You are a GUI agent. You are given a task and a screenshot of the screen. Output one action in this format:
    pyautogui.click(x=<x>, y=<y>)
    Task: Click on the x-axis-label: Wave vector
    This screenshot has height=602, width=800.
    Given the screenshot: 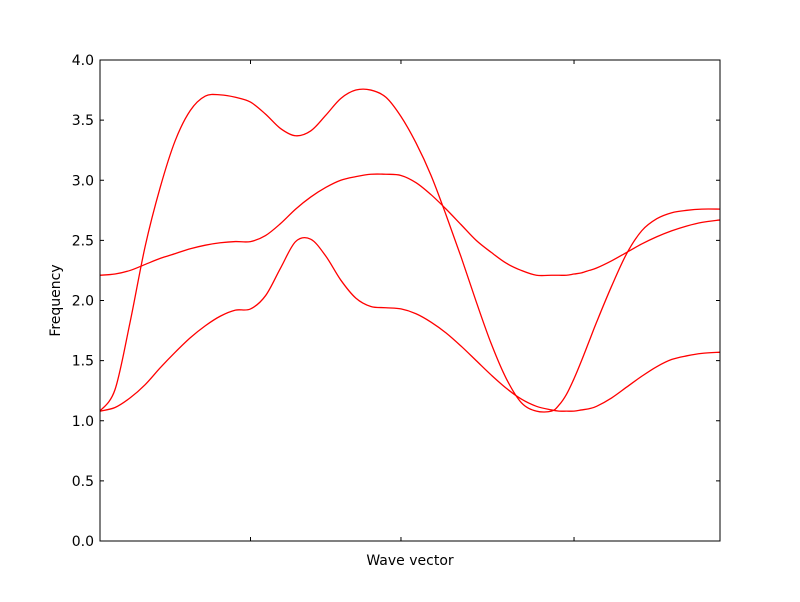 What is the action you would take?
    pyautogui.click(x=410, y=561)
    